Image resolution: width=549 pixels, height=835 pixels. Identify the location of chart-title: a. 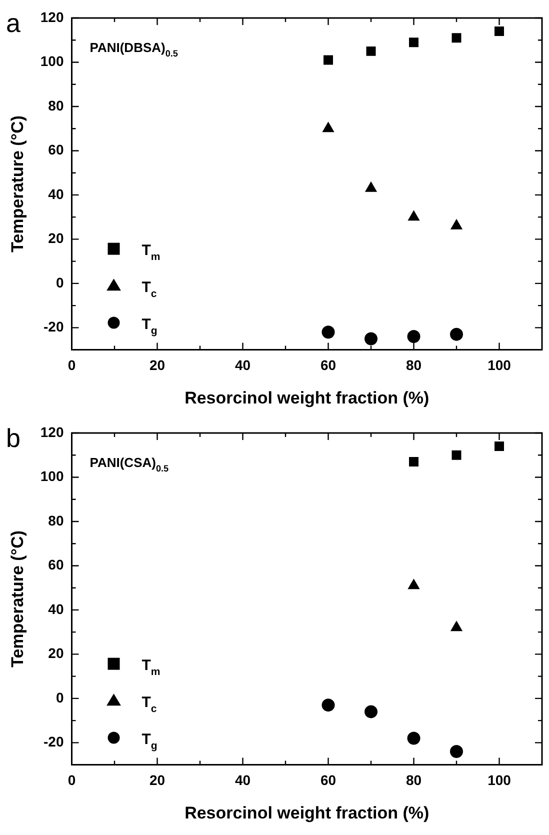
(13, 23).